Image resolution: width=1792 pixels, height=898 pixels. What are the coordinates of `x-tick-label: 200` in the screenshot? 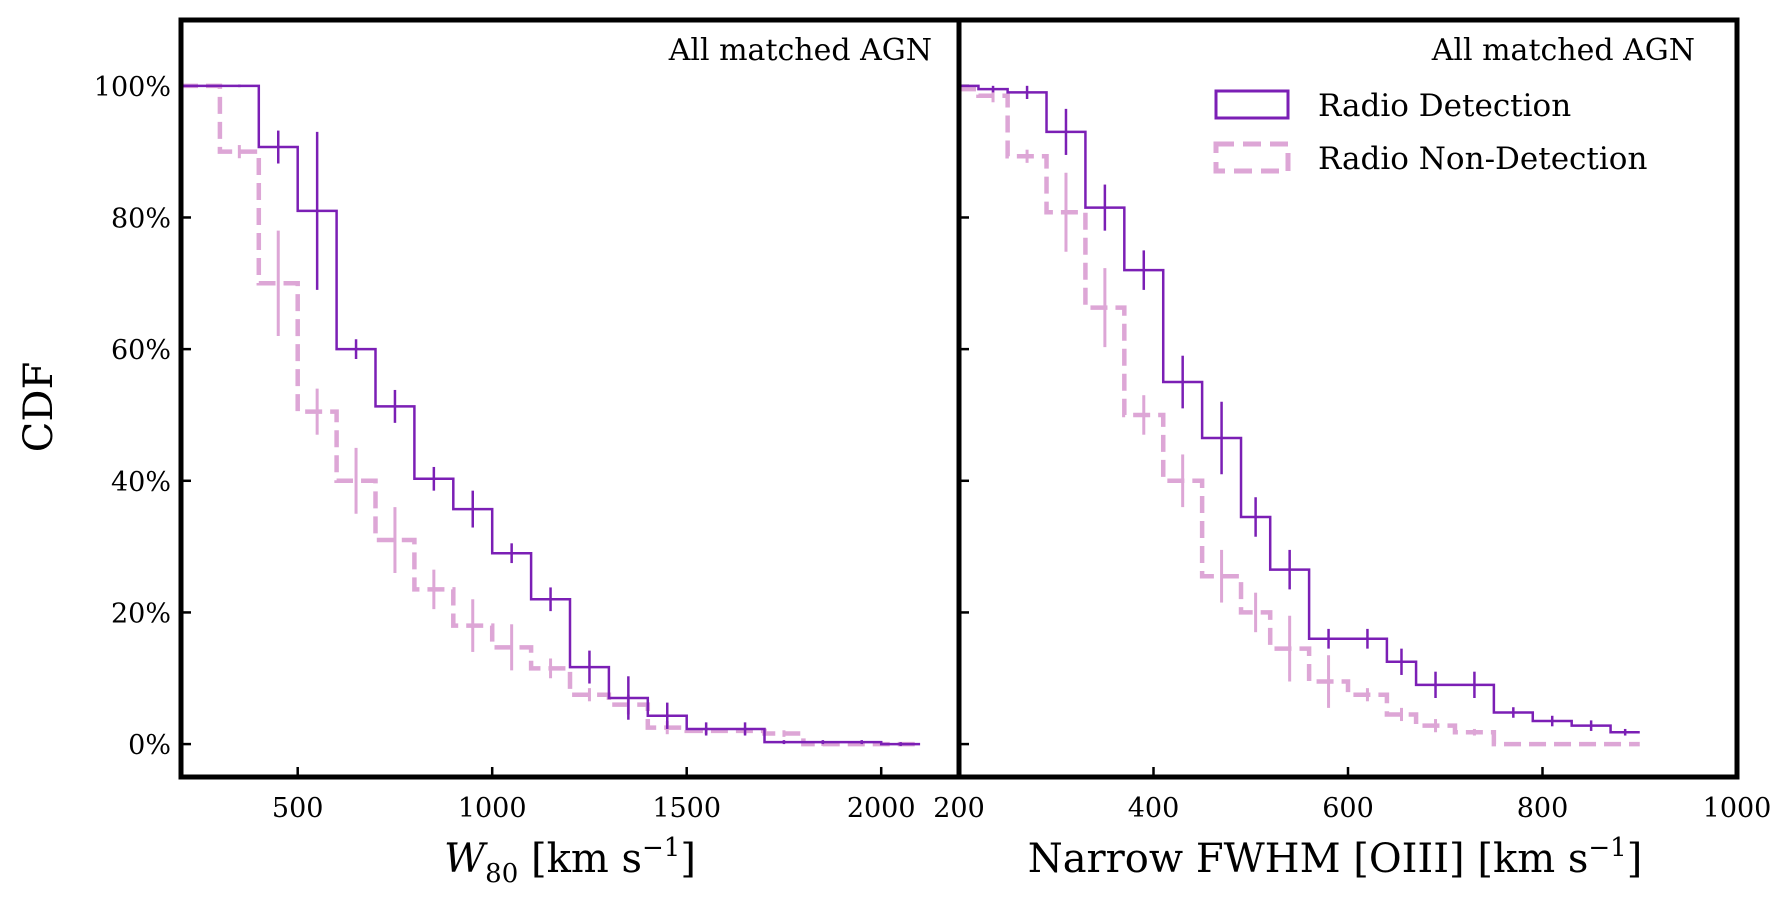 It's located at (959, 808).